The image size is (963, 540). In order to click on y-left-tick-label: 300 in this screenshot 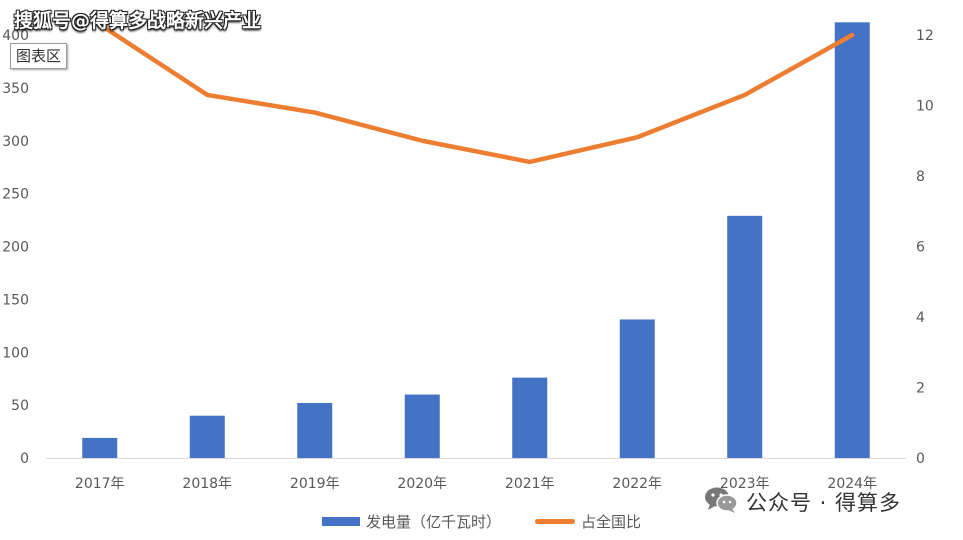, I will do `click(15, 142)`.